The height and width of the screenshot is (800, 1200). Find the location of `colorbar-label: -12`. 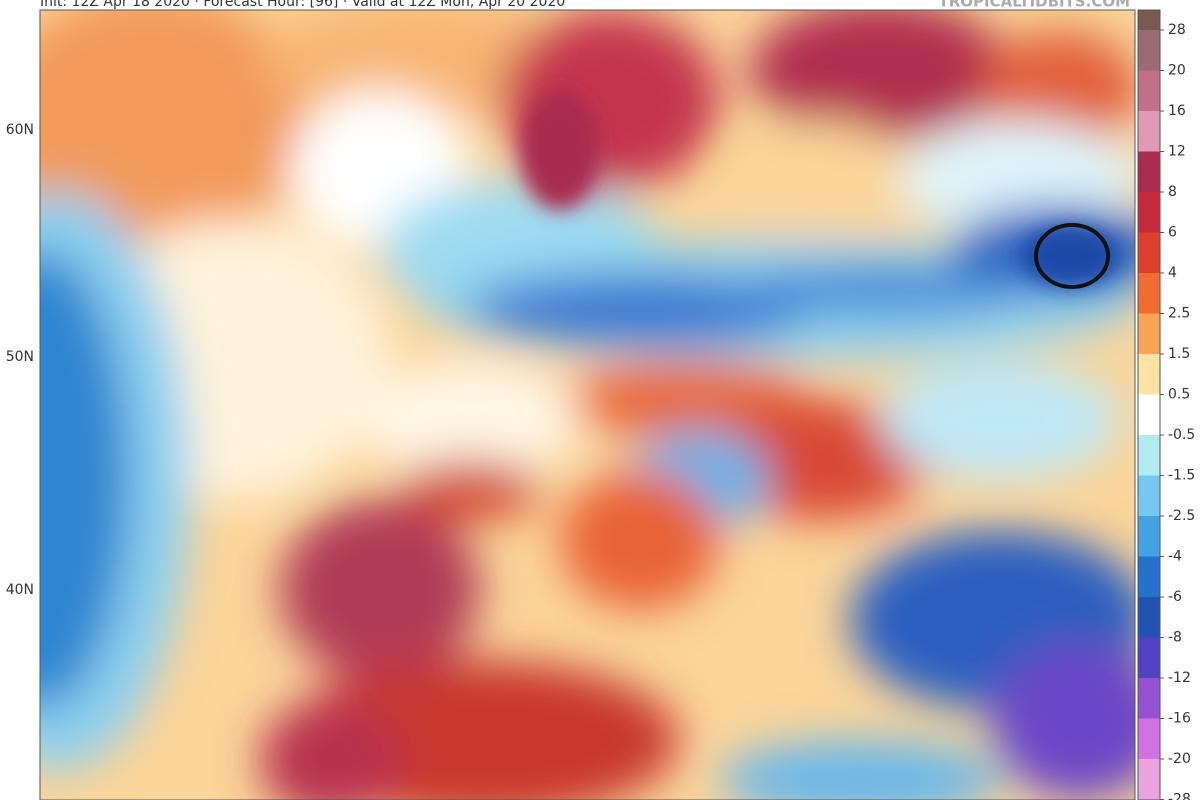

colorbar-label: -12 is located at coordinates (1179, 678).